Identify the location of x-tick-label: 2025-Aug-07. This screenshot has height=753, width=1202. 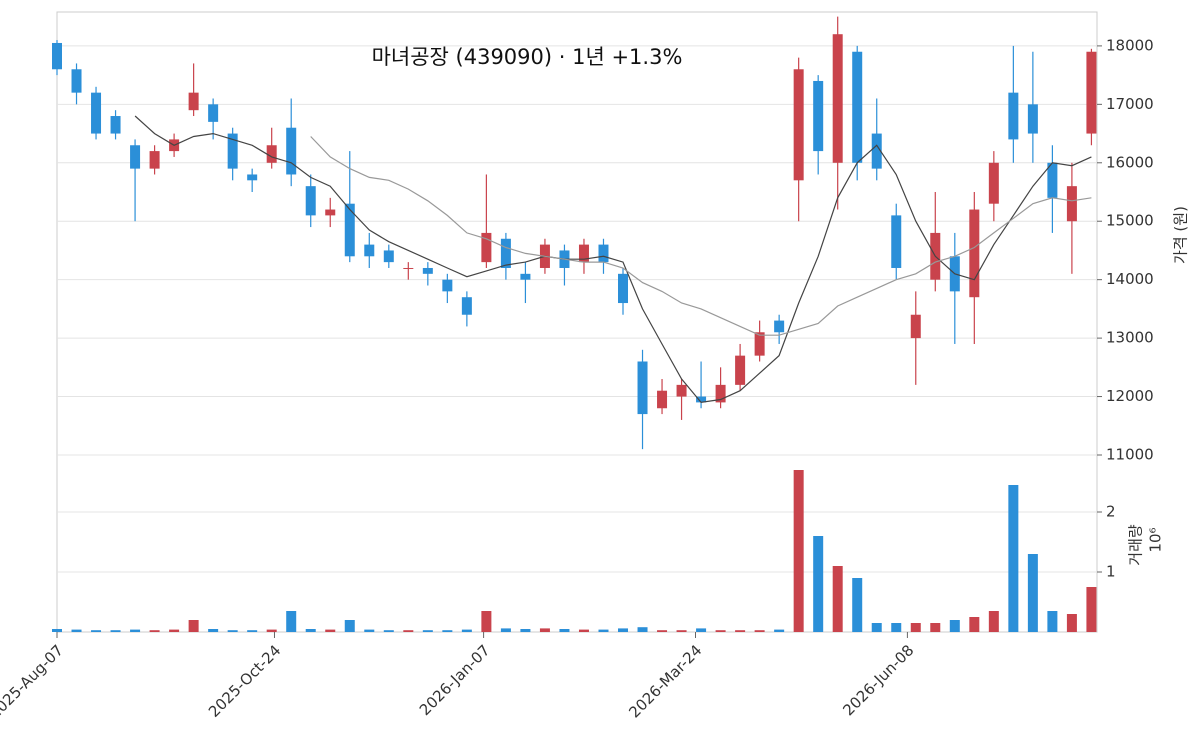
(33, 681).